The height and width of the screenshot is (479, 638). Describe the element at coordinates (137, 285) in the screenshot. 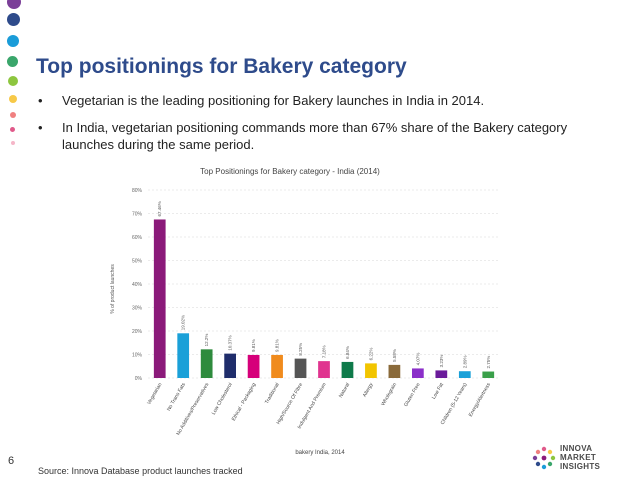

I see `y-tick-label: 40%` at that location.